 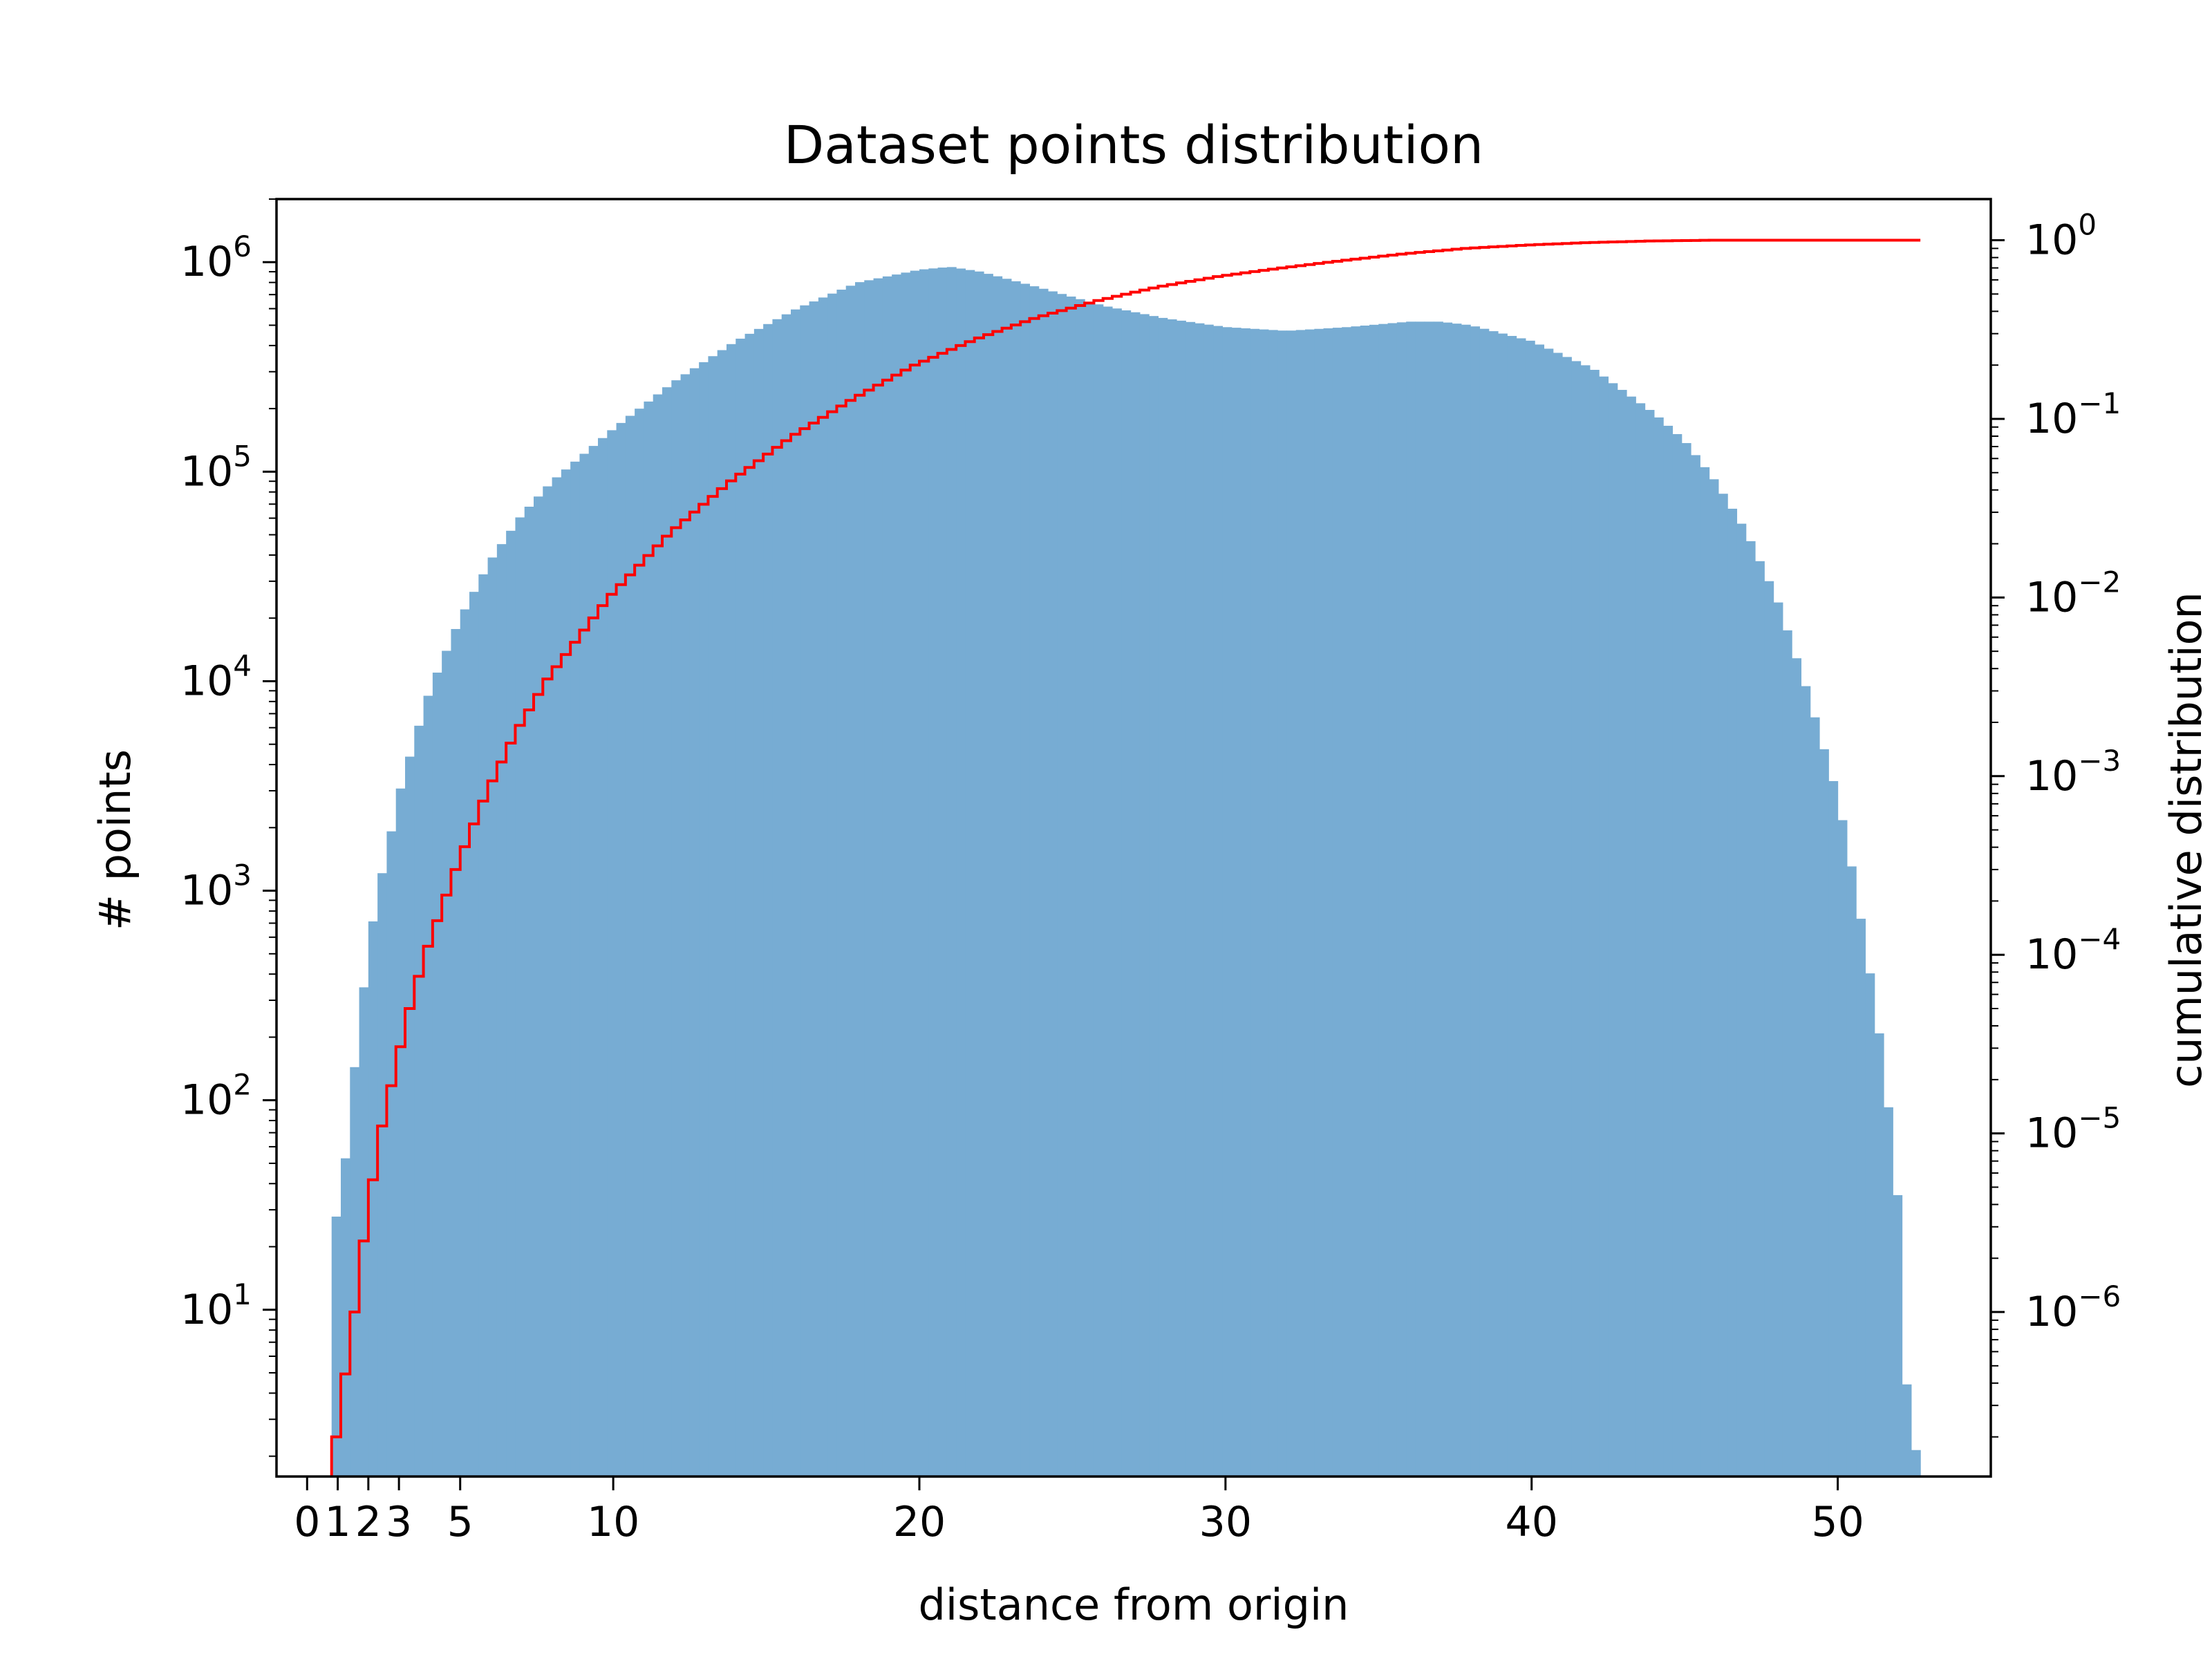 I want to click on x-tick-label: 10, so click(x=613, y=1522).